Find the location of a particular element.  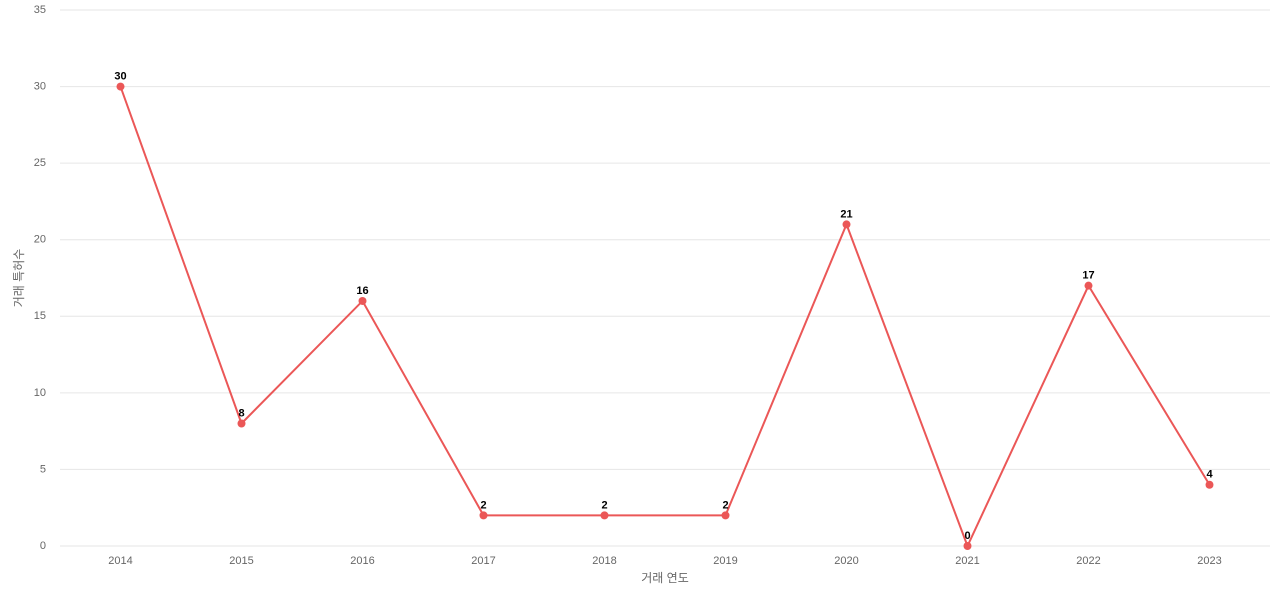

y-tick-label: 30 is located at coordinates (40, 86).